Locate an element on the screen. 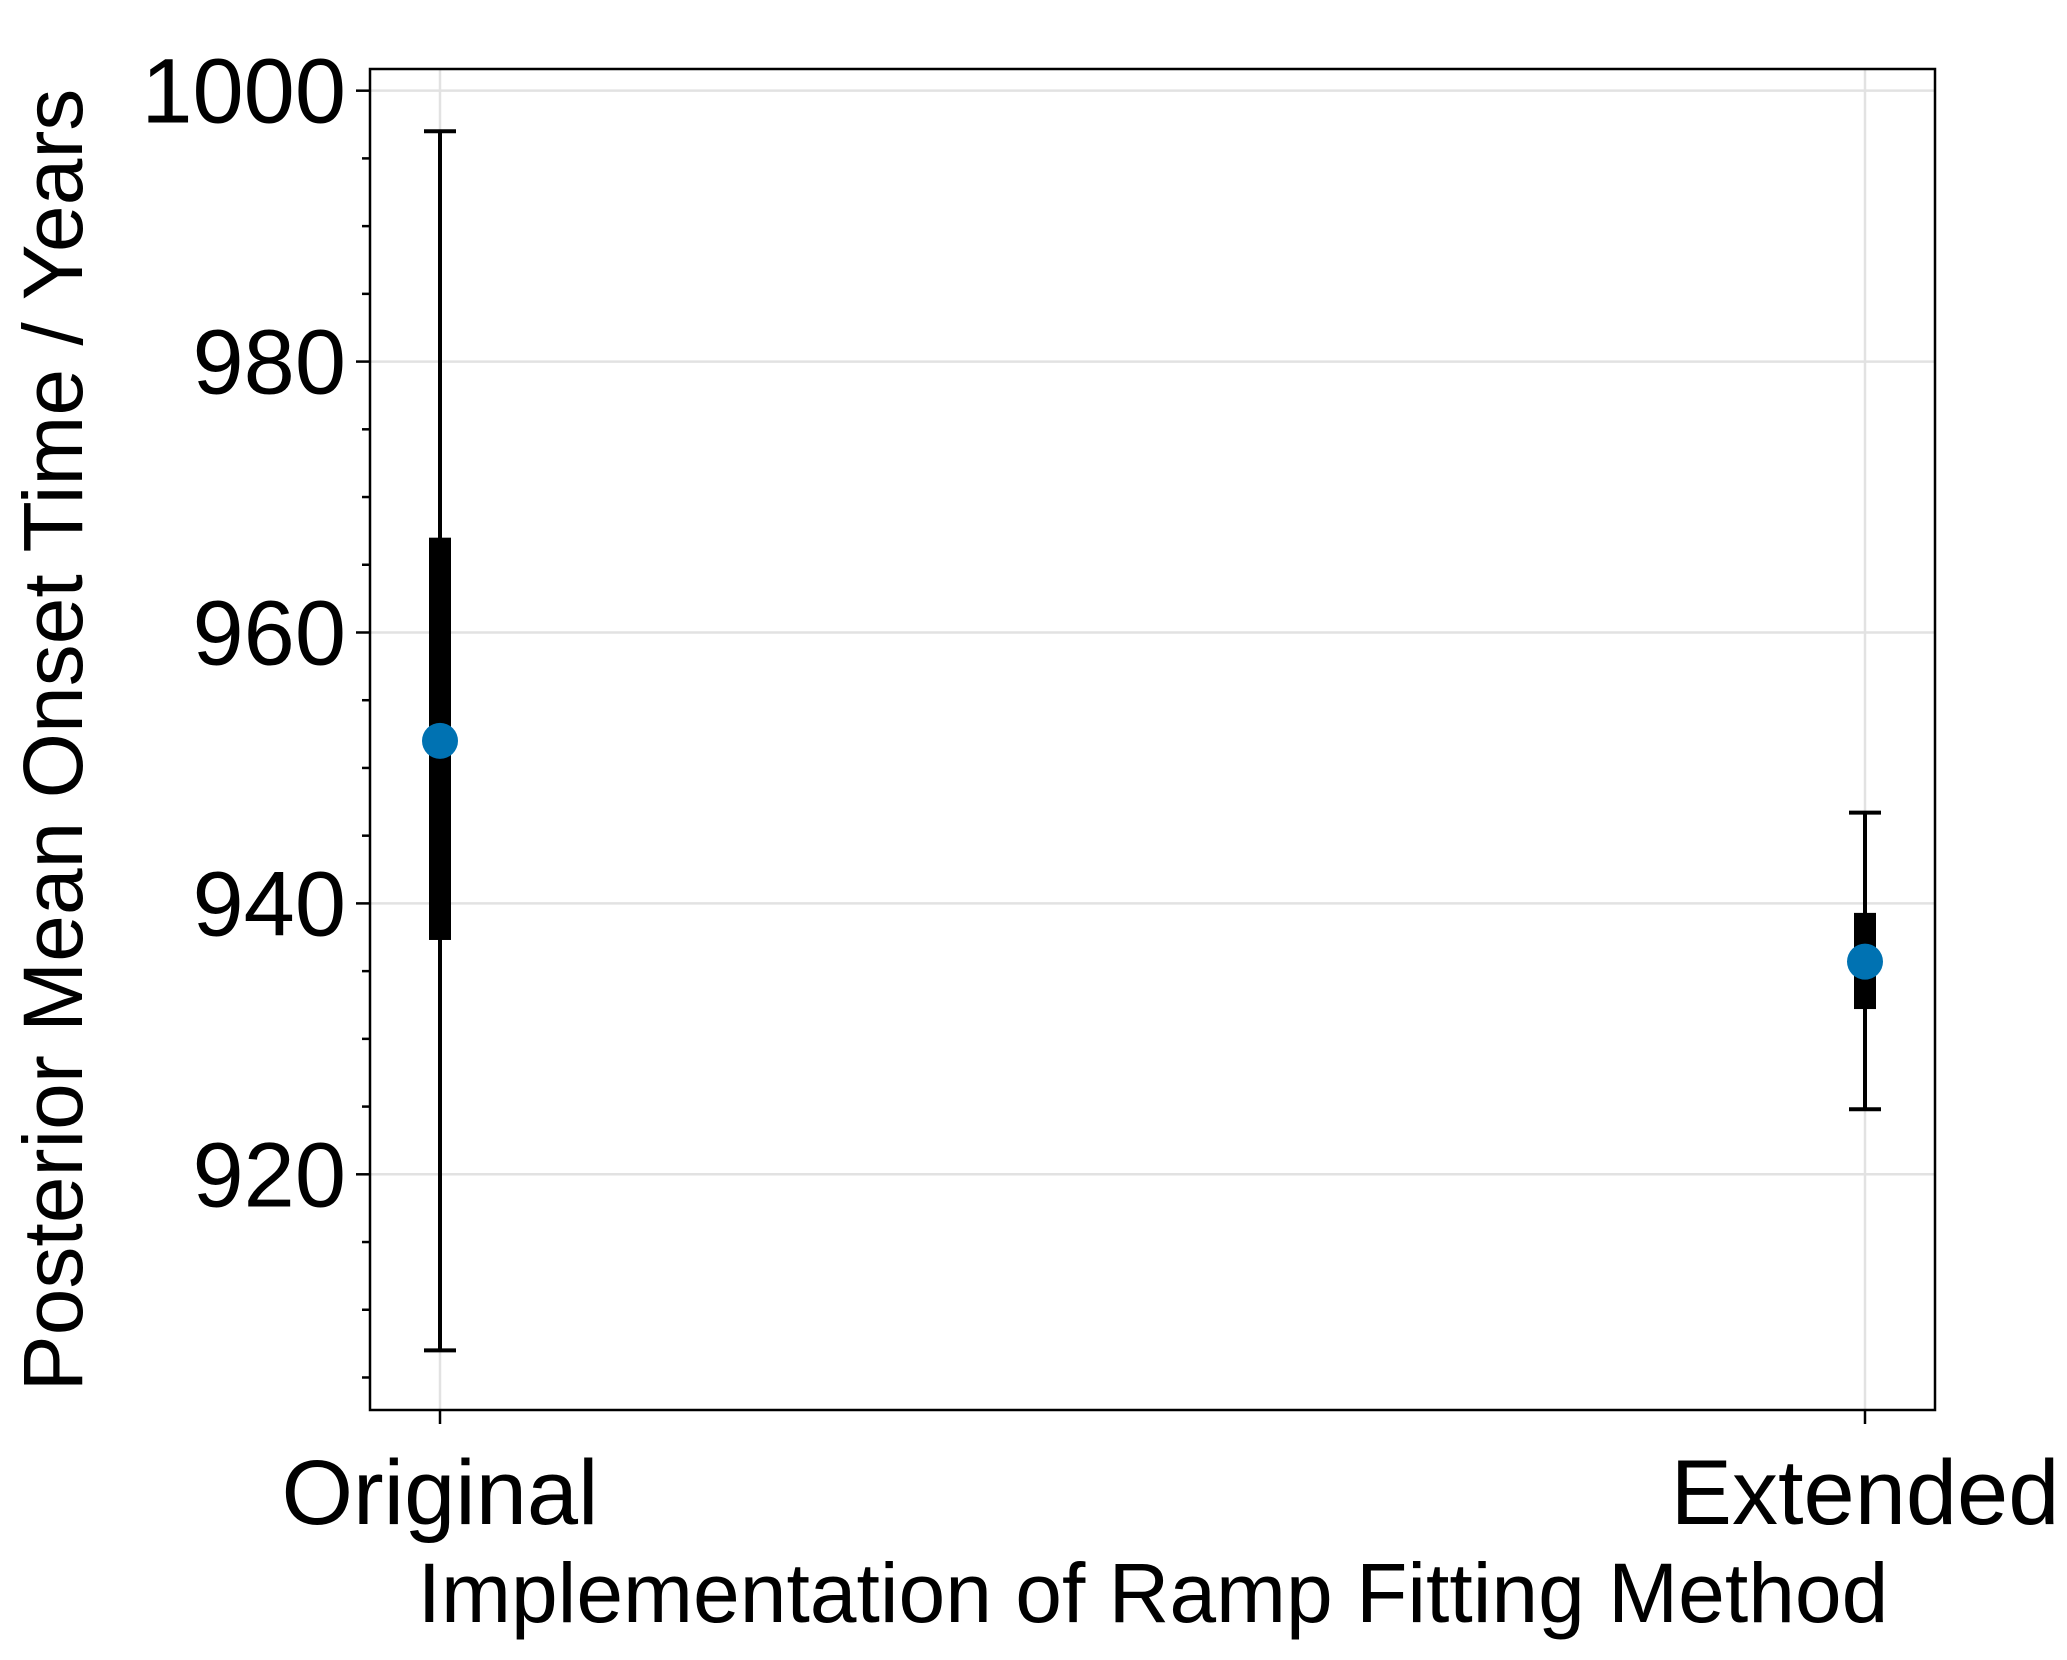  x-axis-label: Implementation of Ramp Fitting Method is located at coordinates (1153, 1593).